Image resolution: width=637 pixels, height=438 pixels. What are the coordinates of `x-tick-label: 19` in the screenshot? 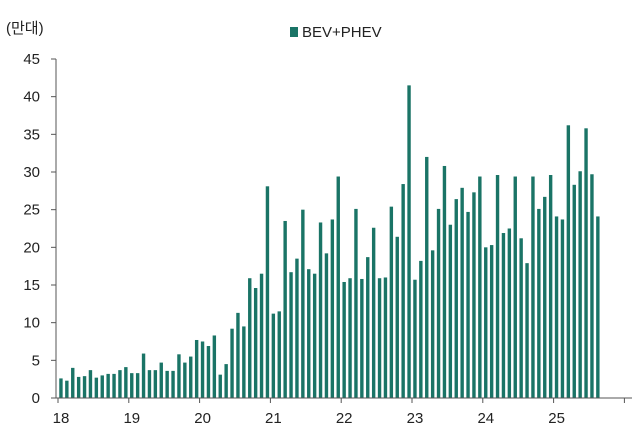 It's located at (131, 418).